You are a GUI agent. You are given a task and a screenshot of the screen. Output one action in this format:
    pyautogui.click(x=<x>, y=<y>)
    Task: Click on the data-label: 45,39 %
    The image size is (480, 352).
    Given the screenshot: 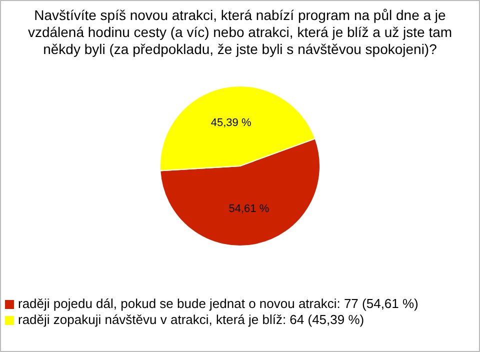 What is the action you would take?
    pyautogui.click(x=231, y=122)
    